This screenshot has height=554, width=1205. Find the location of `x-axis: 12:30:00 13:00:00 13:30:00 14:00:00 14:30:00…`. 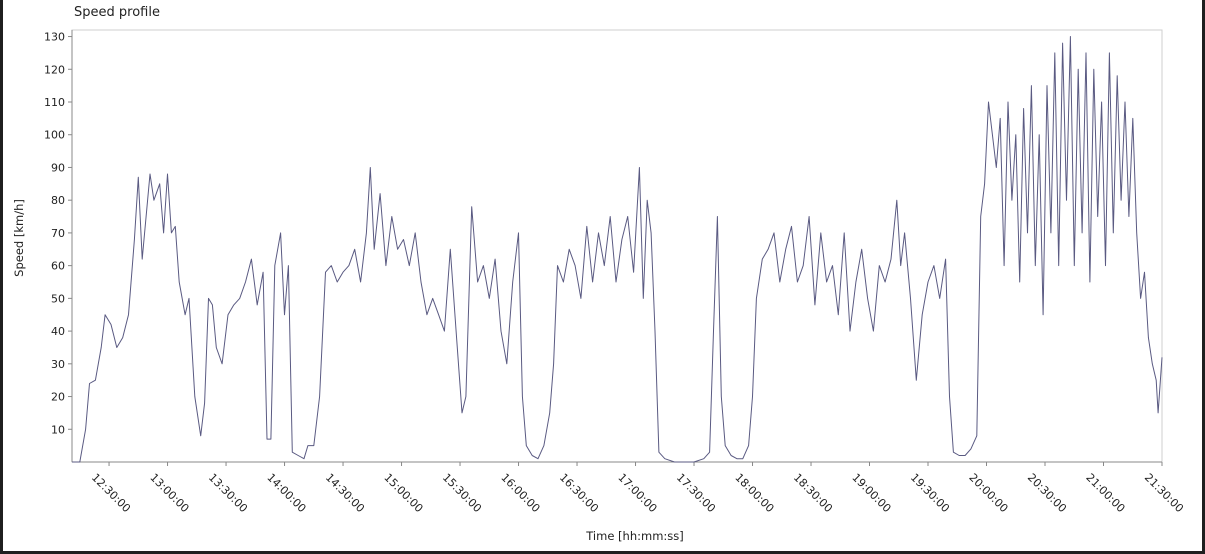

x-axis: 12:30:00 13:00:00 13:30:00 14:00:00 14:30:00… is located at coordinates (629, 488).